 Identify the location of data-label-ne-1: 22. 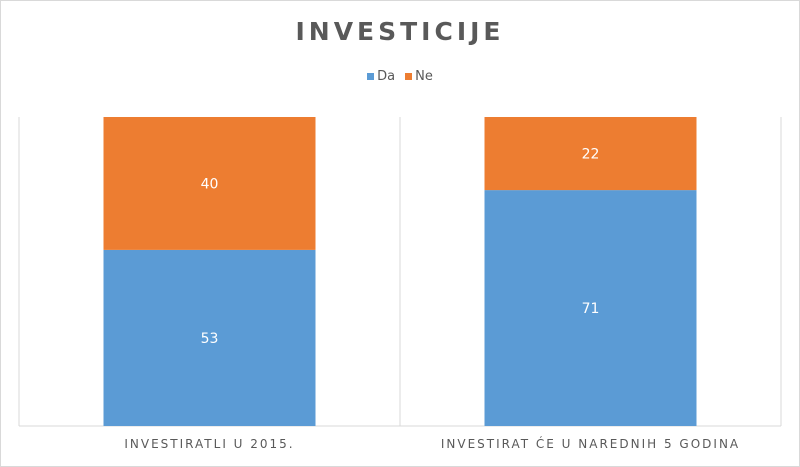
(591, 155).